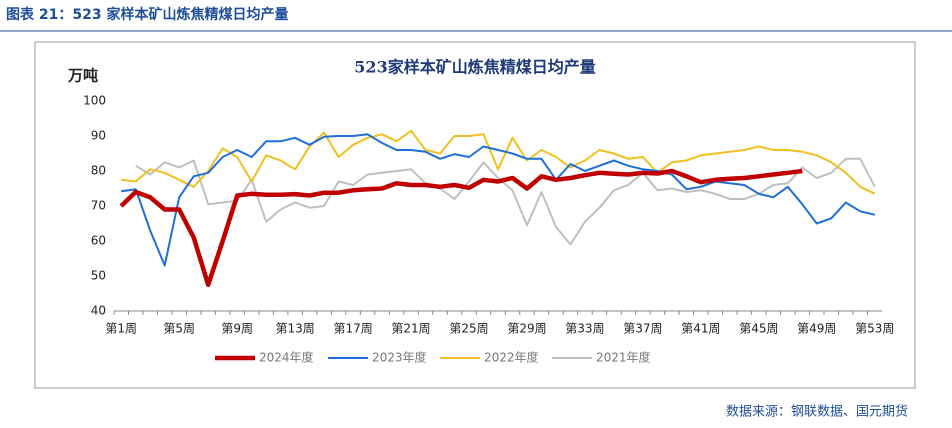 This screenshot has width=952, height=428. Describe the element at coordinates (817, 412) in the screenshot. I see `source: 数据来源：钢联数据、国元期货` at that location.